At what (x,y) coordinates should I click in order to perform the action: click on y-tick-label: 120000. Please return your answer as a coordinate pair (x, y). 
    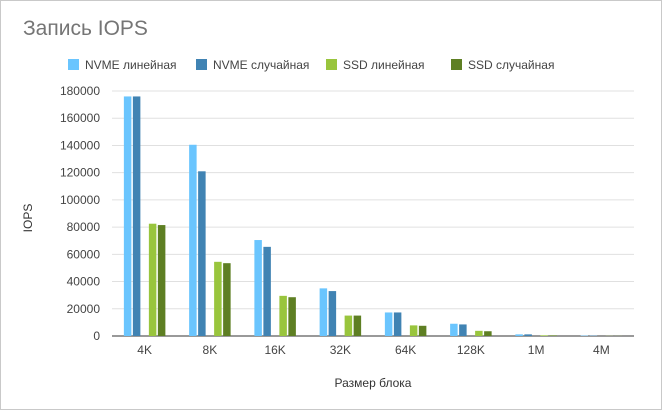
    Looking at the image, I should click on (80, 173).